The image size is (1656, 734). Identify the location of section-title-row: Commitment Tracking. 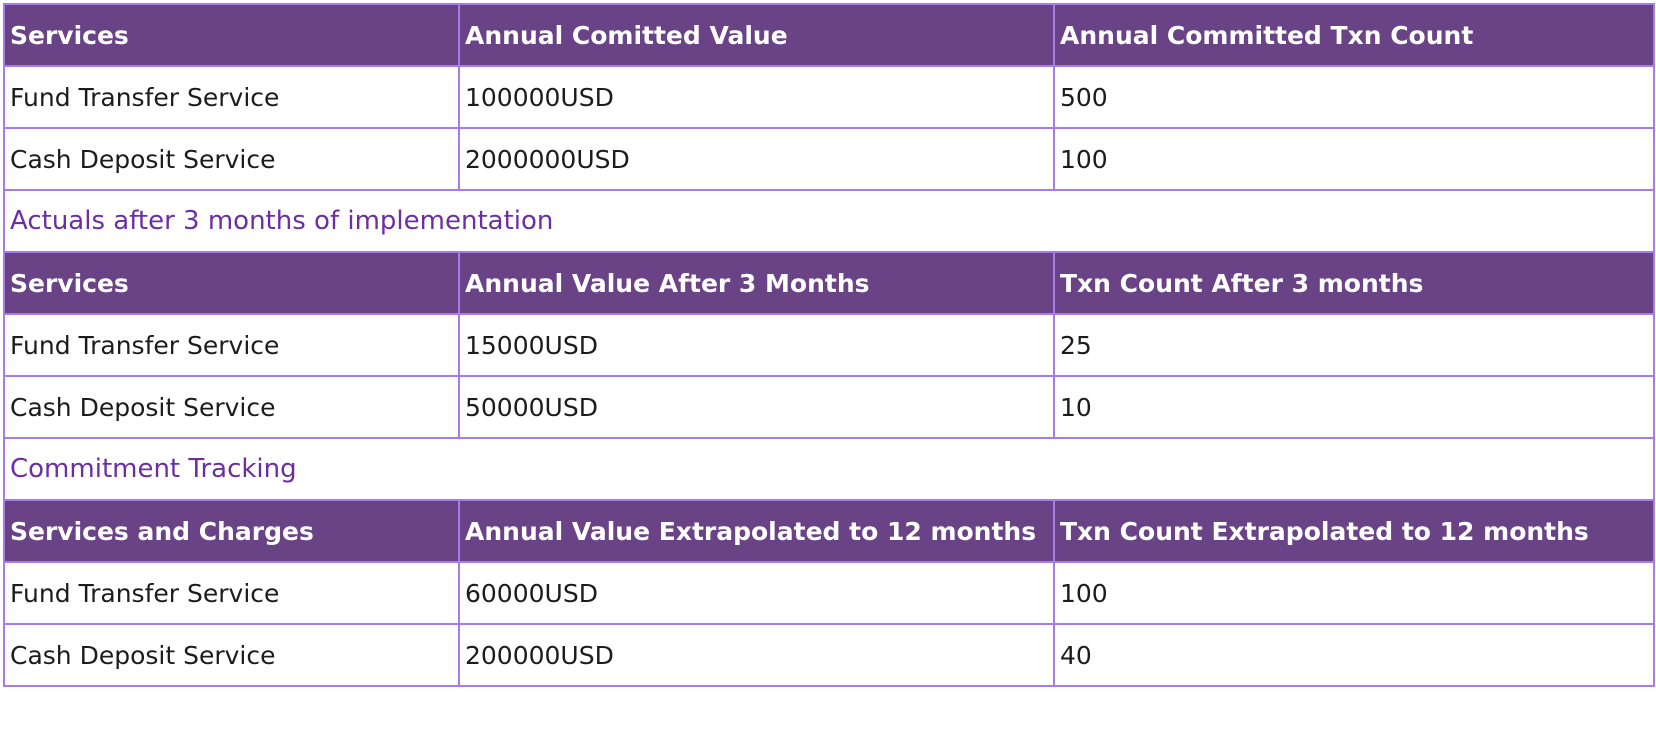
(829, 469).